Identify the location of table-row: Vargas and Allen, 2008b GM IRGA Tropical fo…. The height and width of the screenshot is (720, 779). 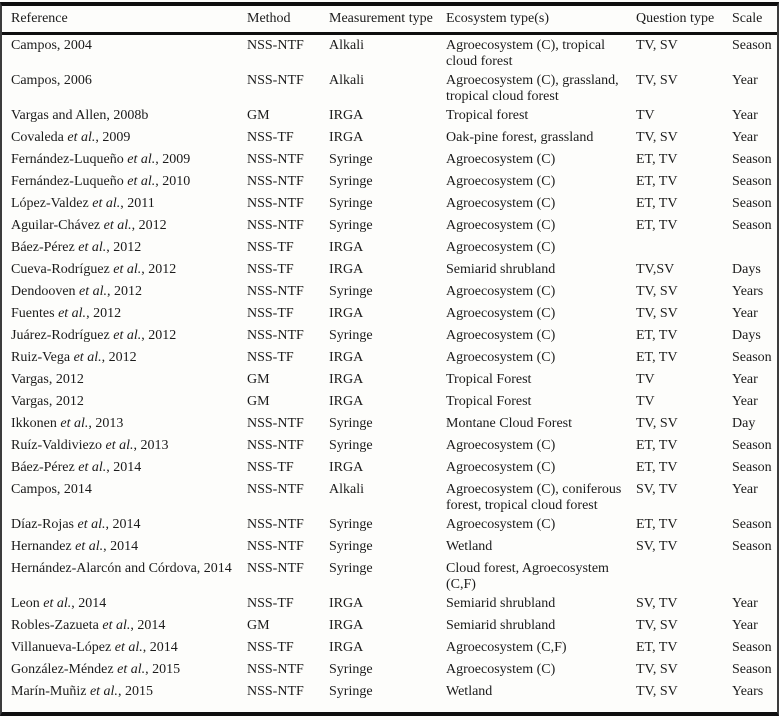
(389, 116).